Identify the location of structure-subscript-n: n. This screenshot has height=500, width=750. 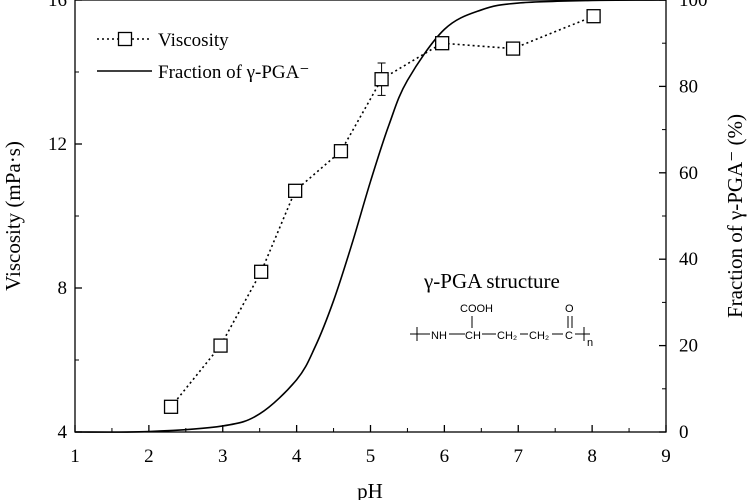
(590, 343).